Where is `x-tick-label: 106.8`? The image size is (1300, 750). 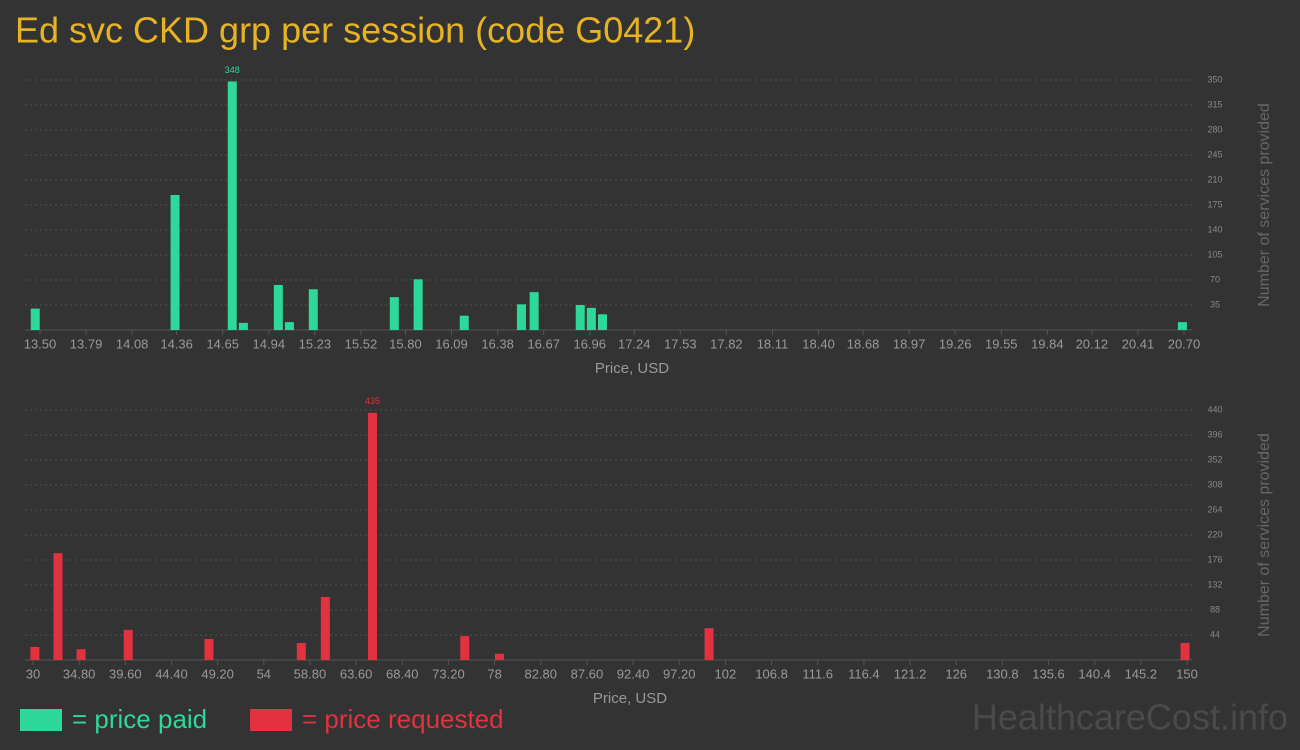 x-tick-label: 106.8 is located at coordinates (771, 673).